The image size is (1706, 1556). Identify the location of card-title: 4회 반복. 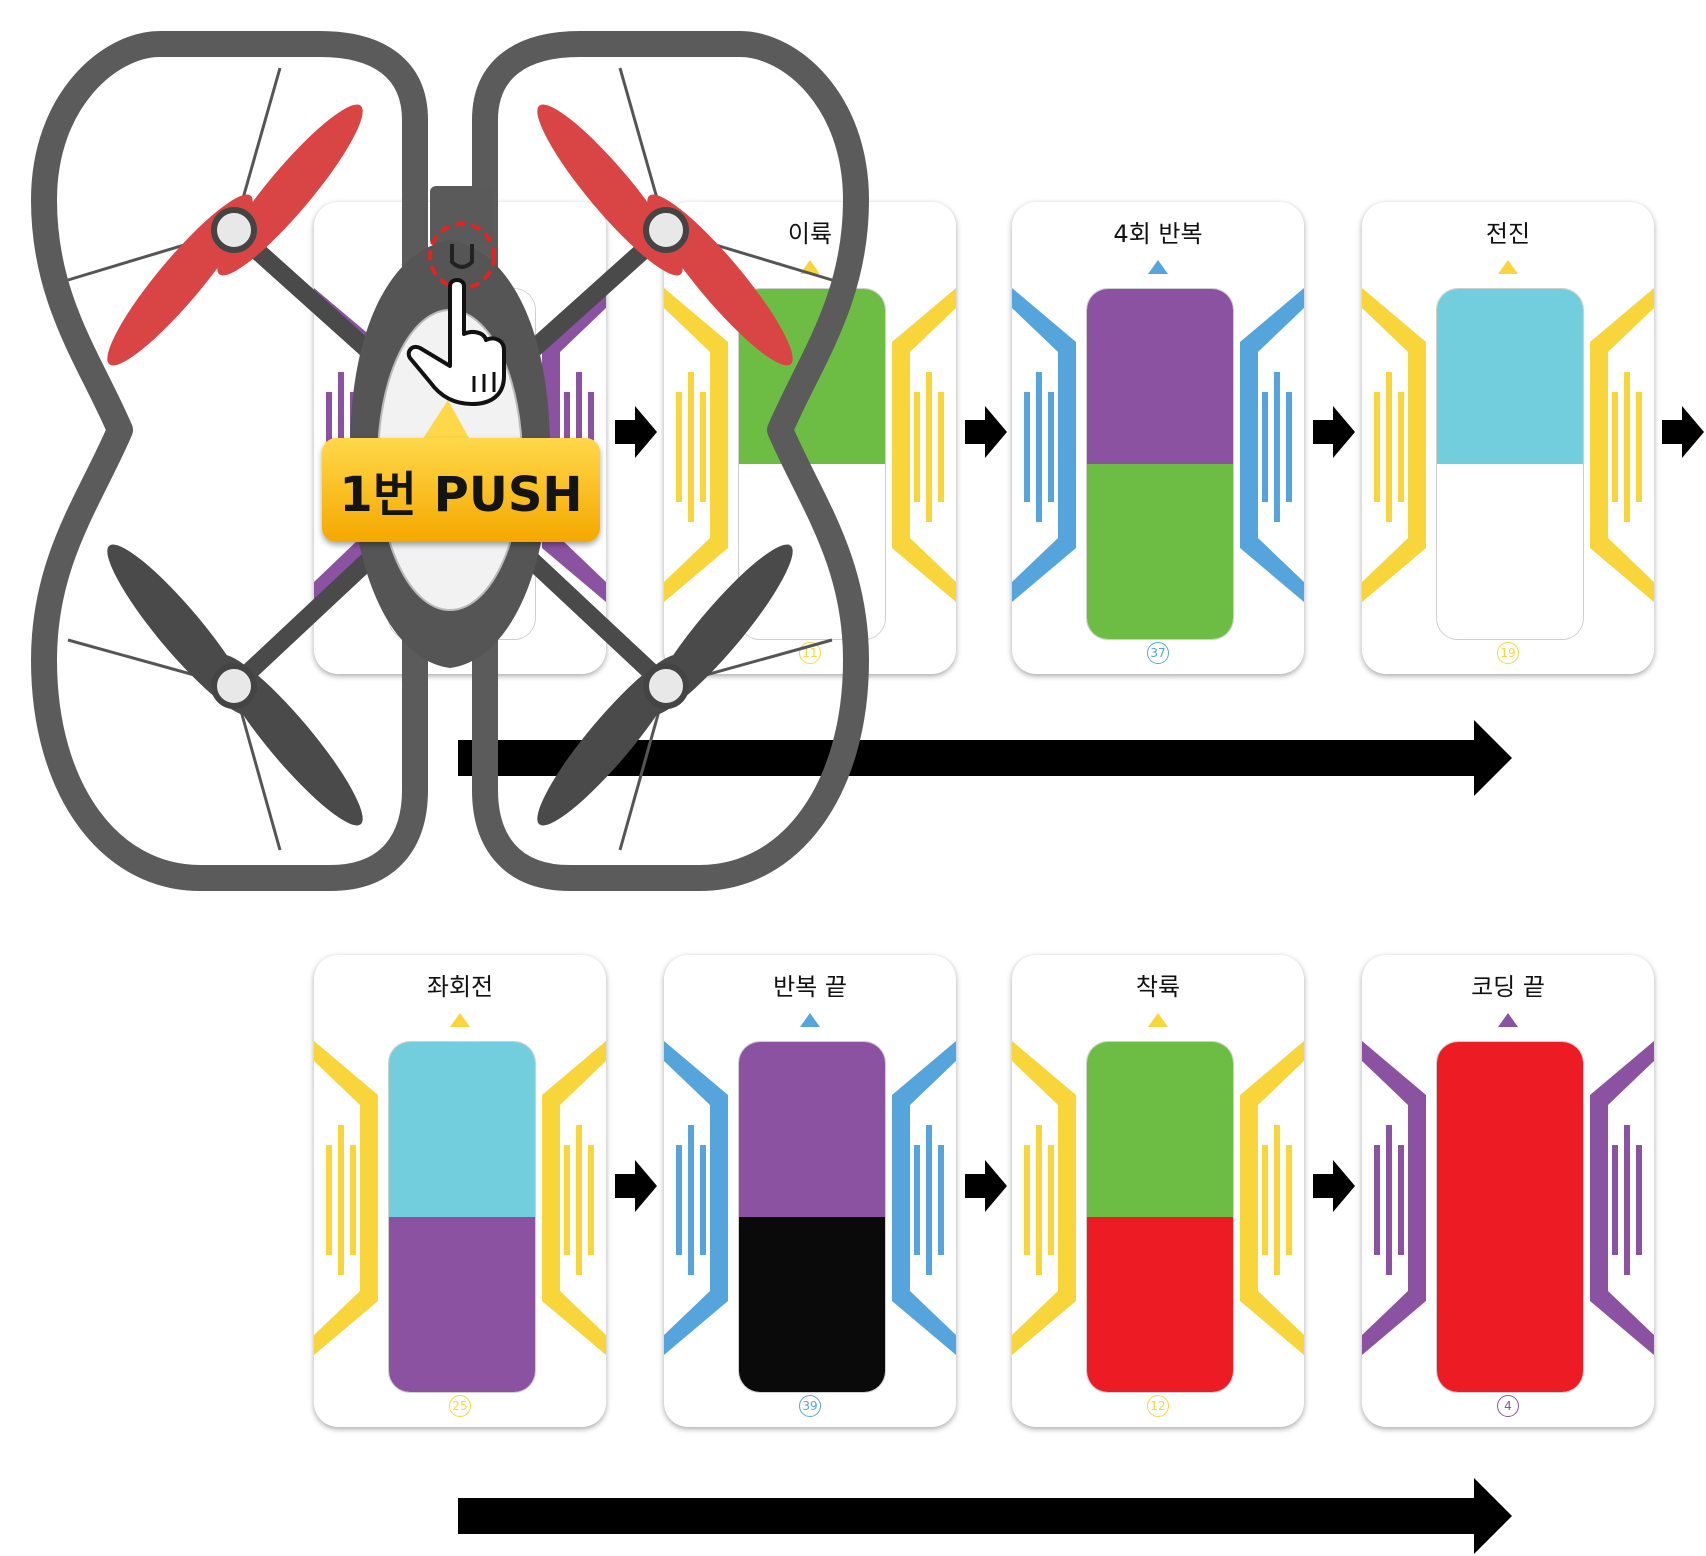
(1158, 234).